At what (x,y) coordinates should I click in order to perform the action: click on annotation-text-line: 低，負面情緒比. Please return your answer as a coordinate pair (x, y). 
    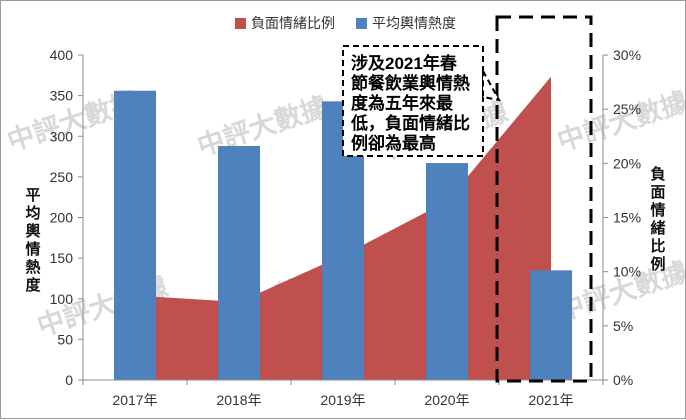
    Looking at the image, I should click on (410, 123).